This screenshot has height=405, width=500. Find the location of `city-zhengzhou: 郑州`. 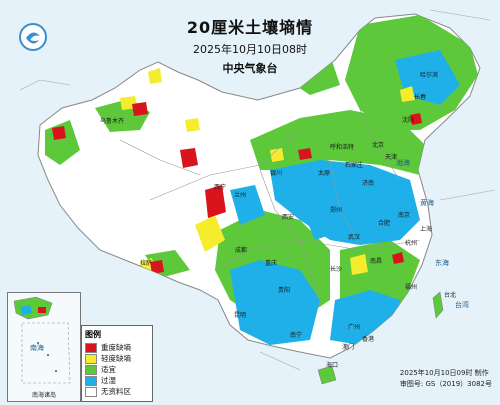

city-zhengzhou: 郑州 is located at coordinates (336, 210).